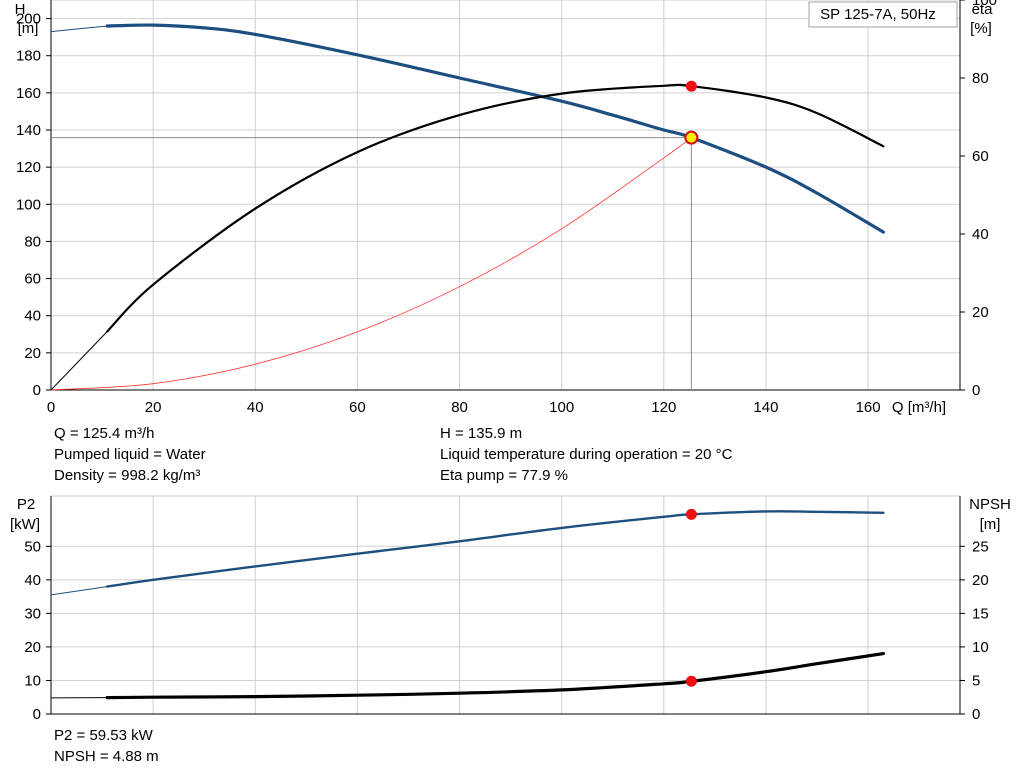 This screenshot has width=1024, height=781. Describe the element at coordinates (28, 167) in the screenshot. I see `top-y-left-tick-label: 120` at that location.